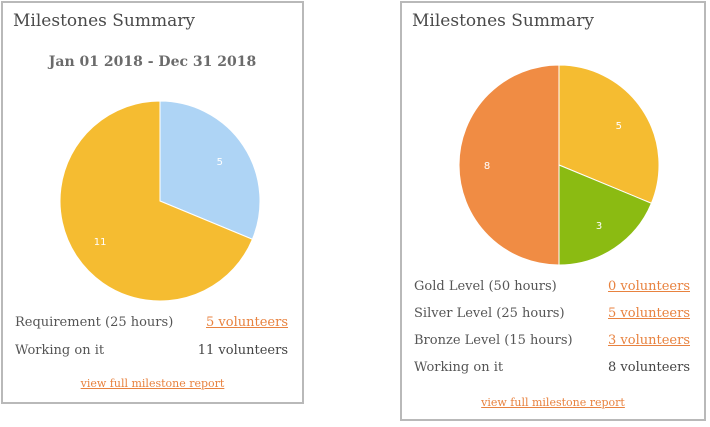 The image size is (710, 427). Describe the element at coordinates (649, 286) in the screenshot. I see `volunteers-link: 0 volunteers` at that location.